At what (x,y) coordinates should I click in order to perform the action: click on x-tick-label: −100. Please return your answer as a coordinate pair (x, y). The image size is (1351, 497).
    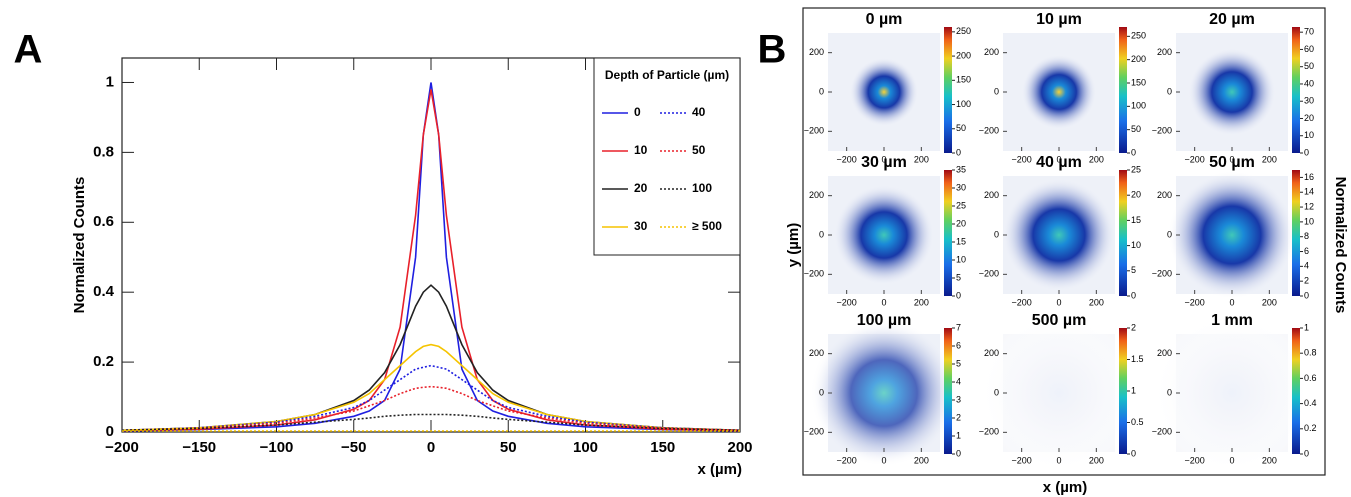
    Looking at the image, I should click on (277, 447).